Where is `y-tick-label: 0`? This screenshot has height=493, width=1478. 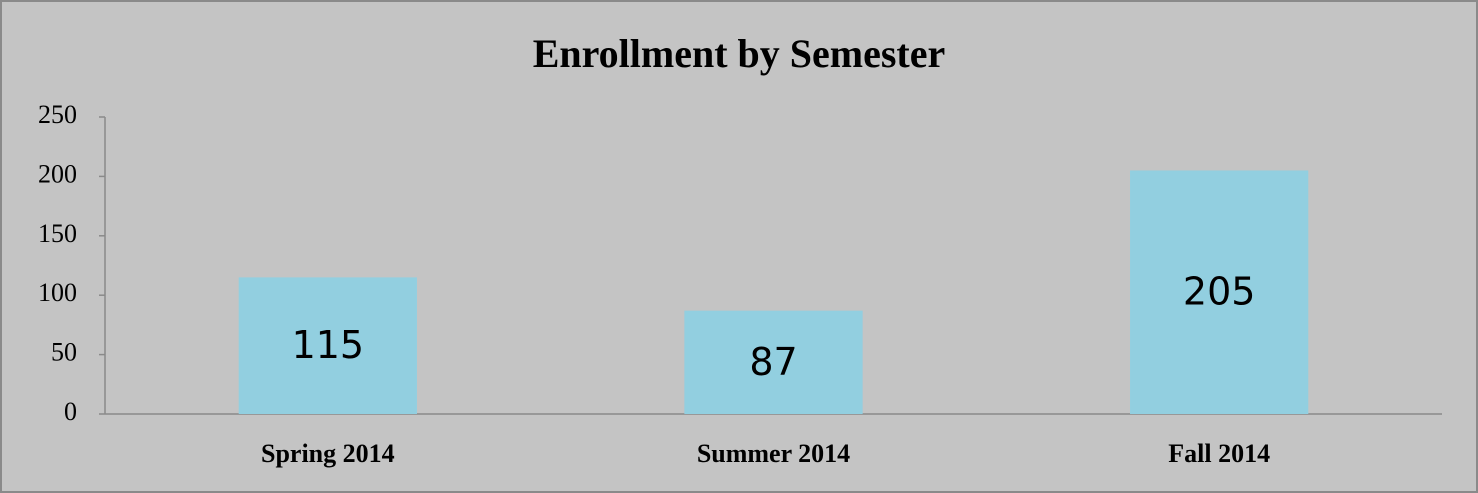 y-tick-label: 0 is located at coordinates (70, 411).